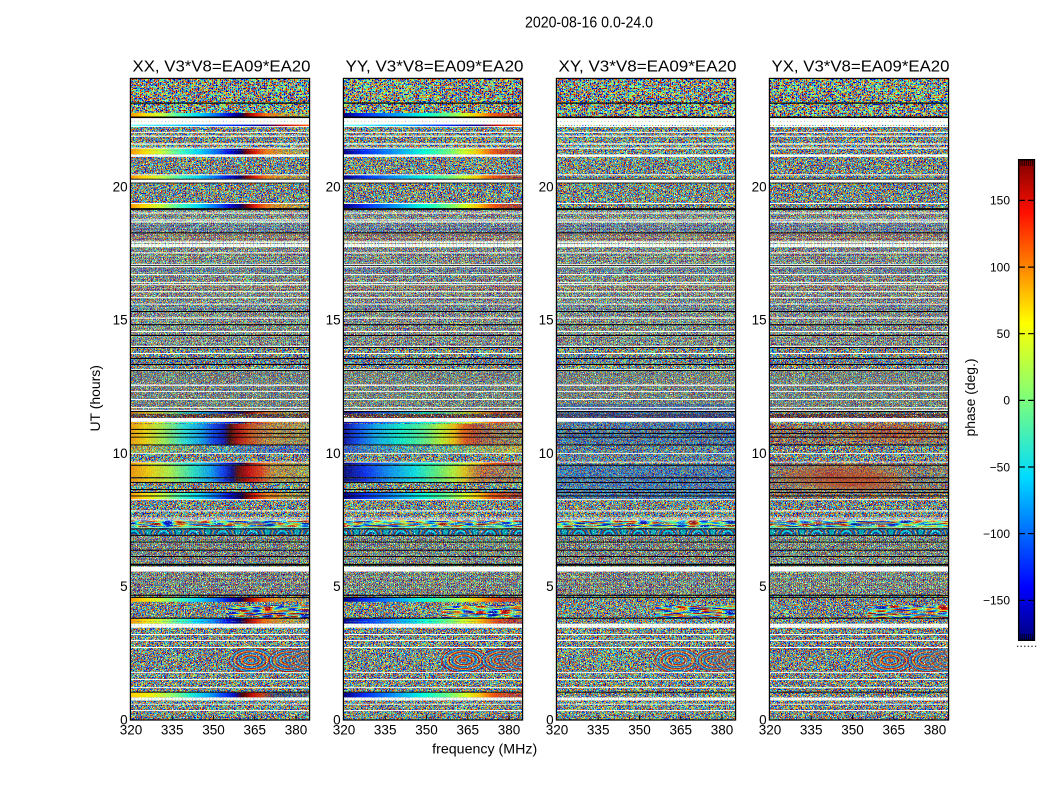  I want to click on svg-text: −150, so click(996, 601).